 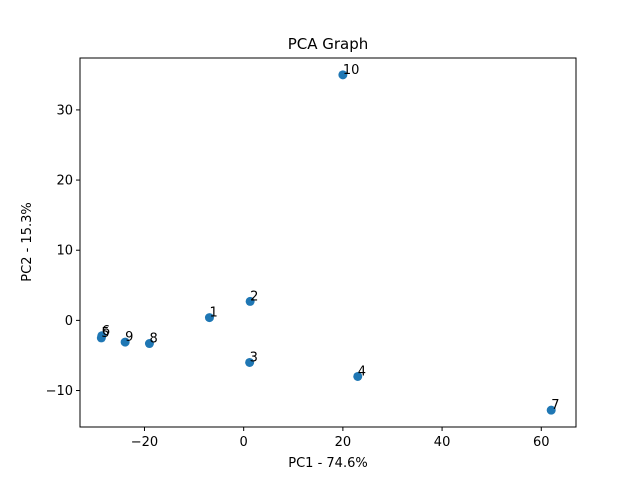 I want to click on point-label: 7, so click(x=555, y=405).